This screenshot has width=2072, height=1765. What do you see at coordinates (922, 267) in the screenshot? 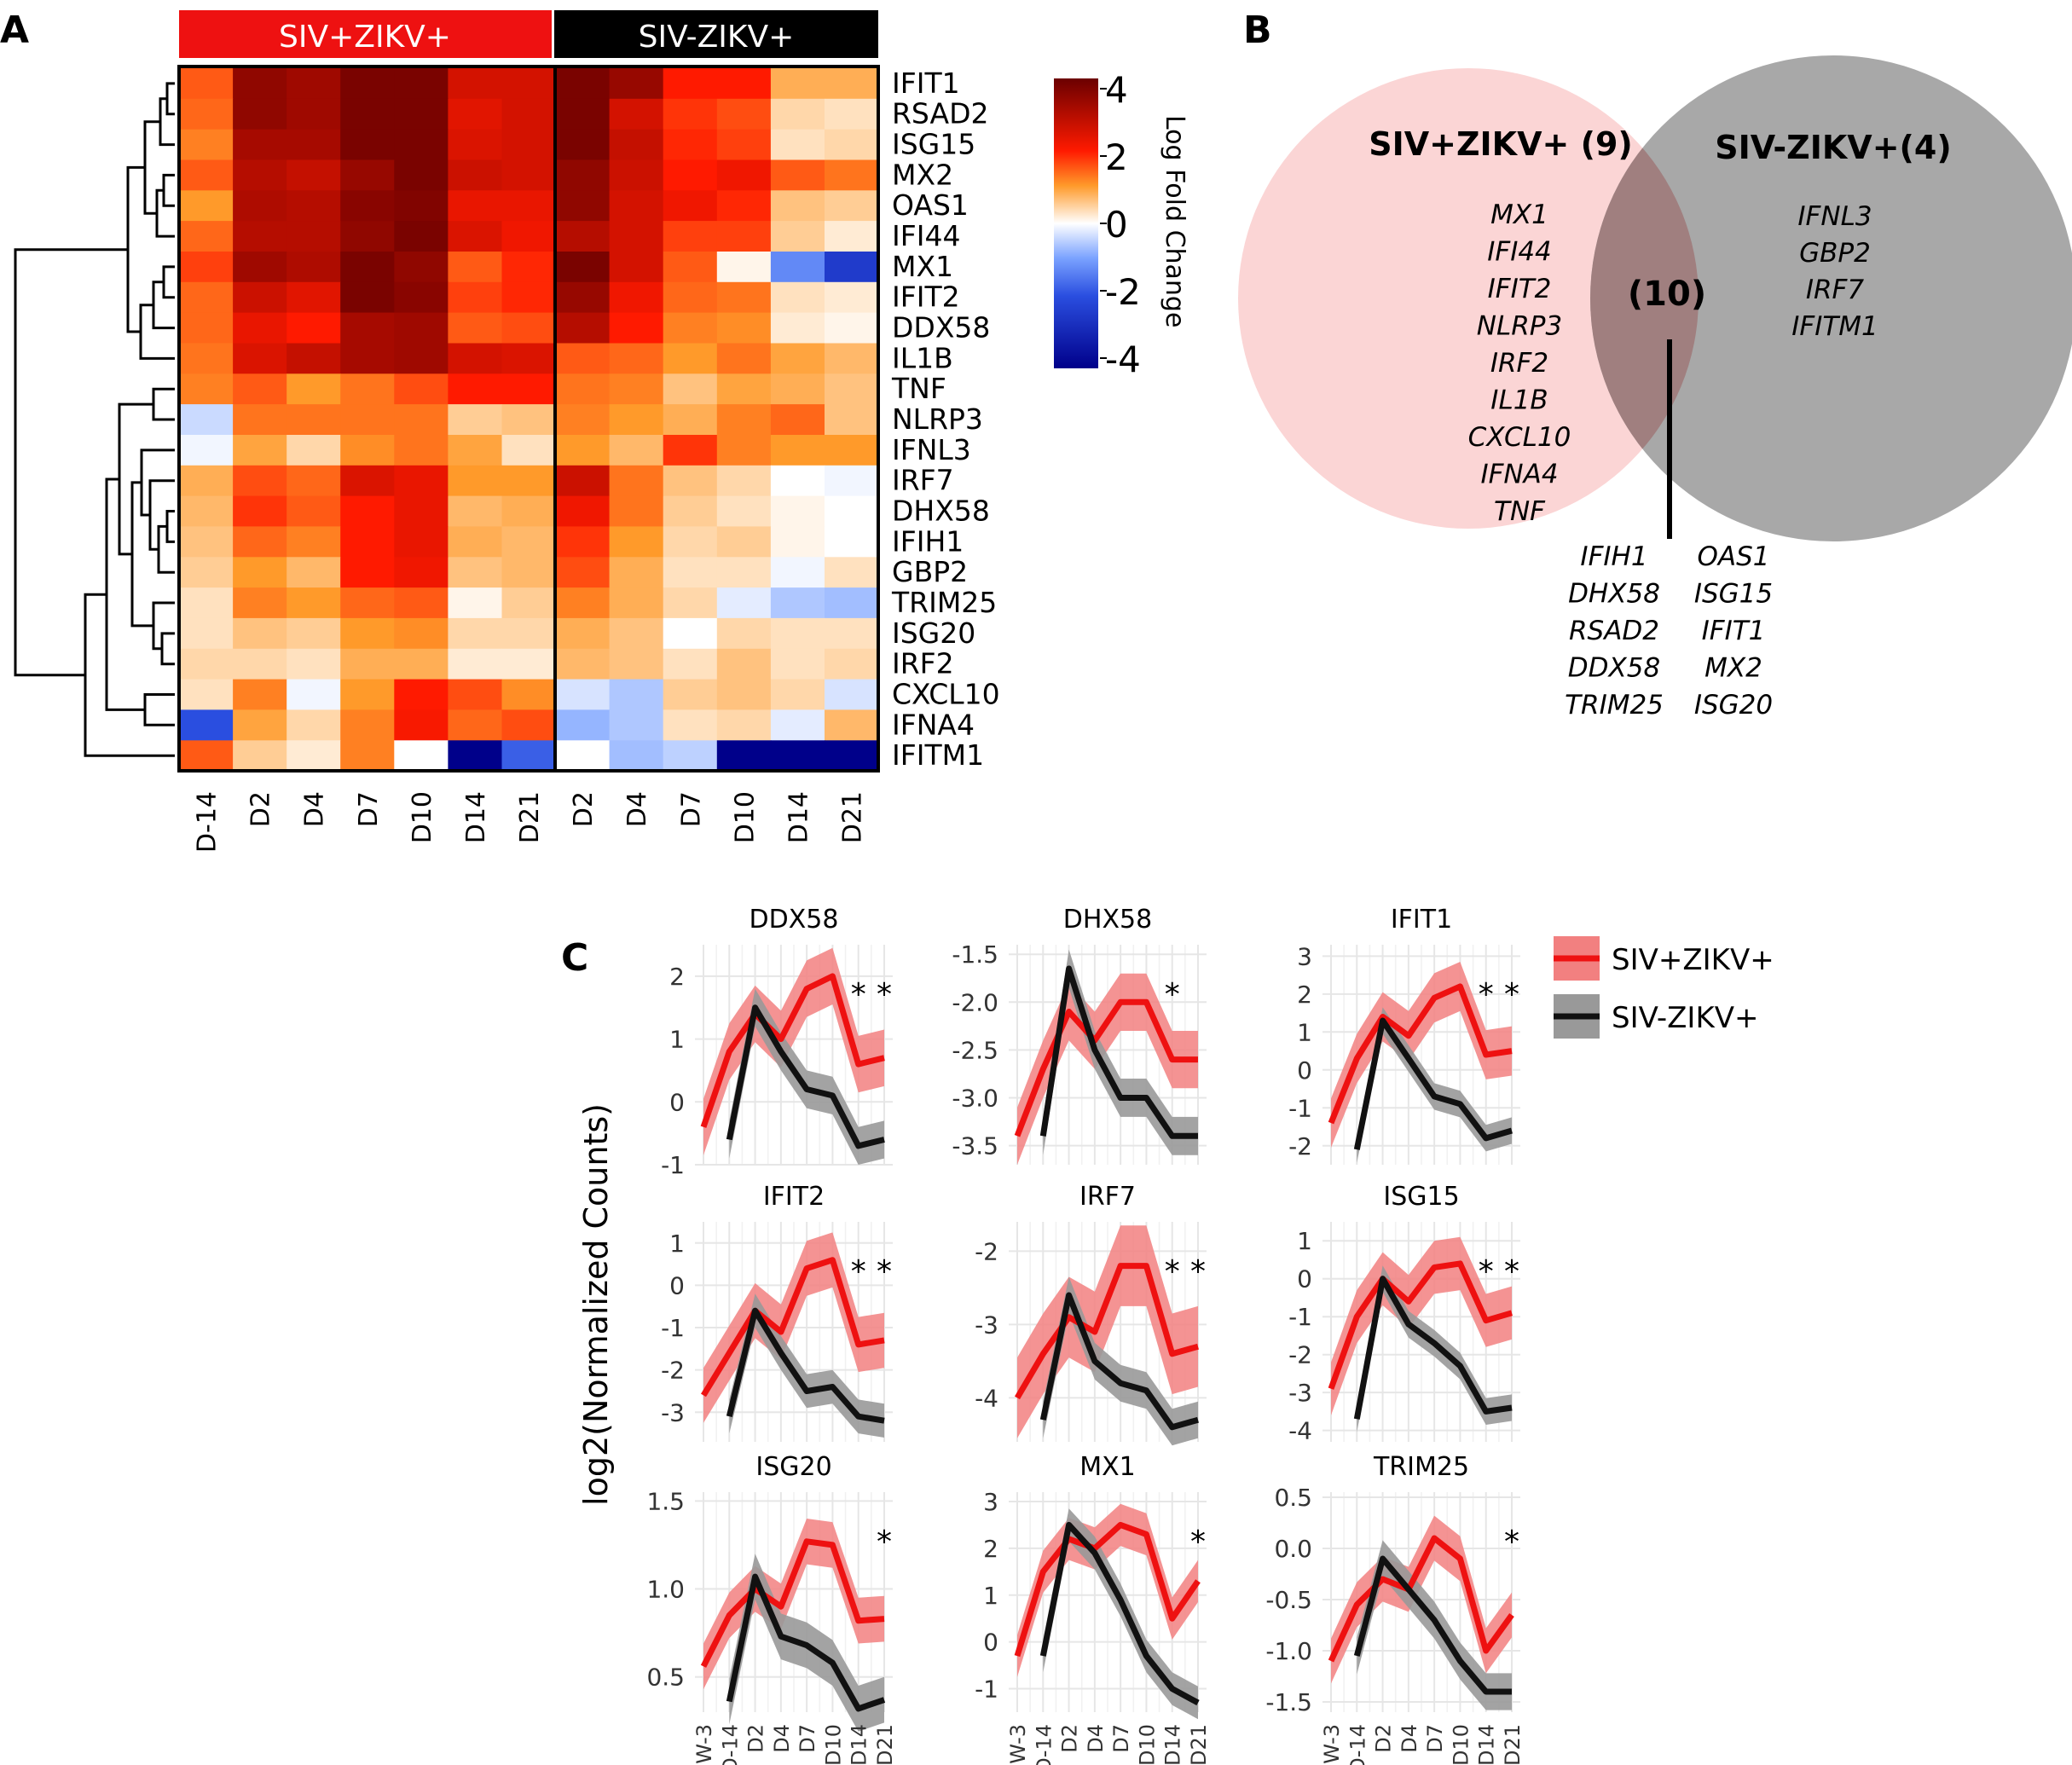
I see `heatmap-row-label: MX1` at bounding box center [922, 267].